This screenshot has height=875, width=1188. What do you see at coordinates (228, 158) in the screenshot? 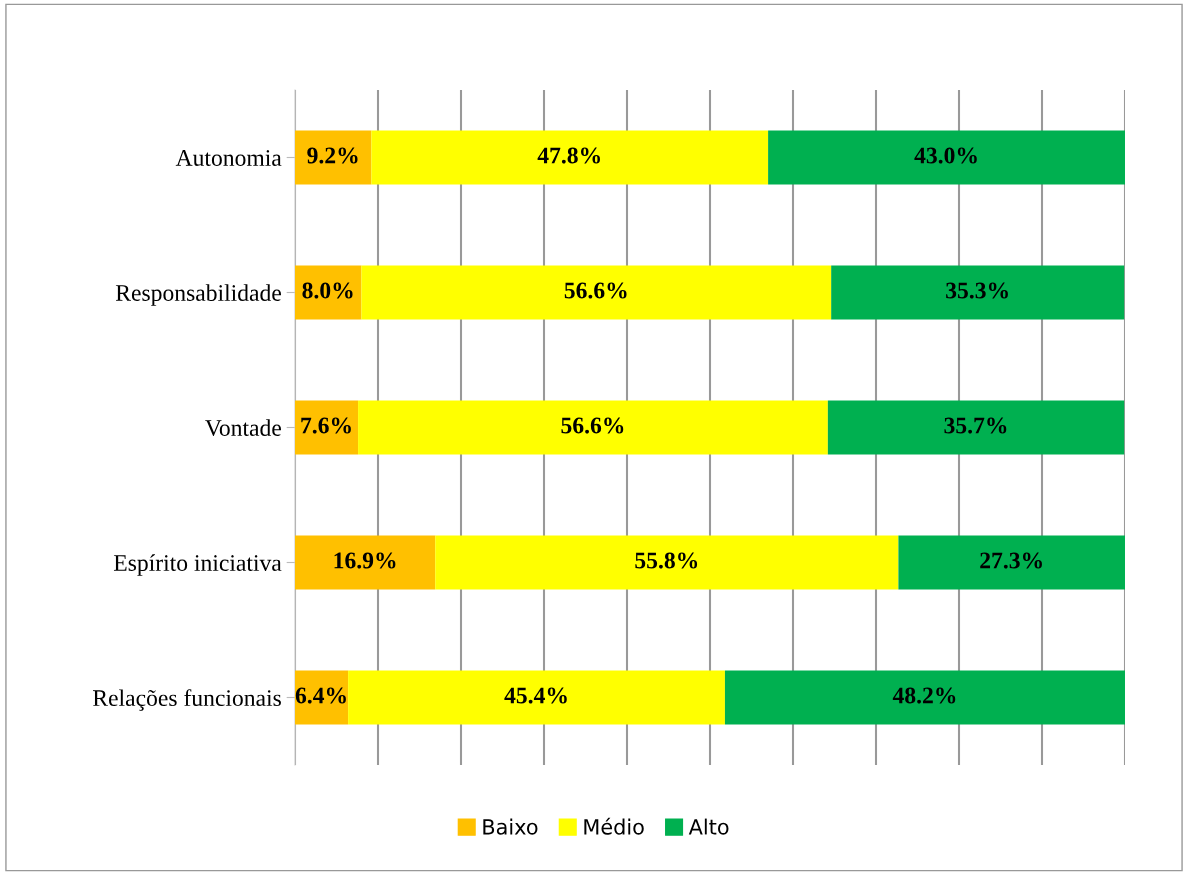
I see `y-tick-label: Autonomia` at bounding box center [228, 158].